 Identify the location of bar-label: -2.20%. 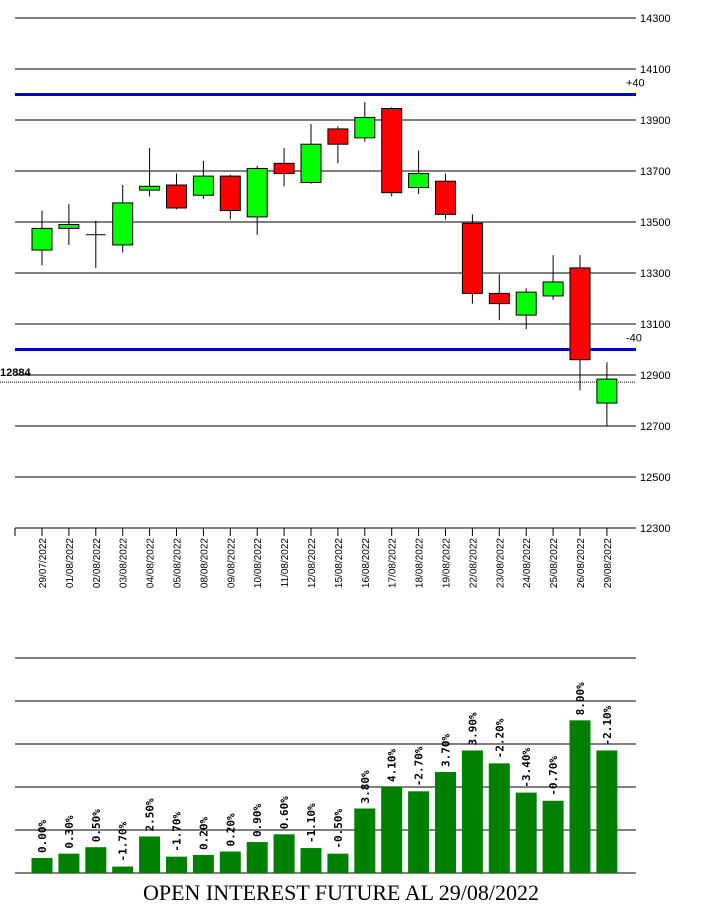
(499, 738).